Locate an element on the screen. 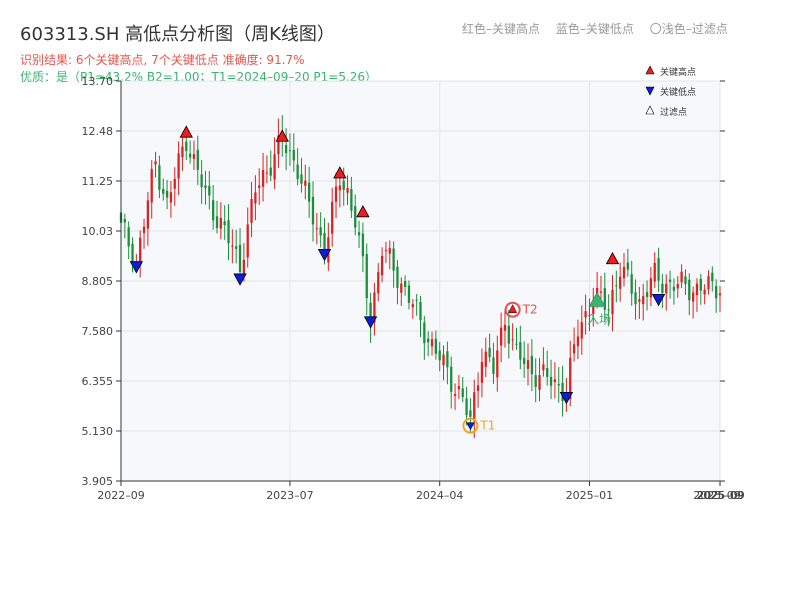 This screenshot has height=600, width=800. y-tick-label: 7.580 is located at coordinates (98, 331).